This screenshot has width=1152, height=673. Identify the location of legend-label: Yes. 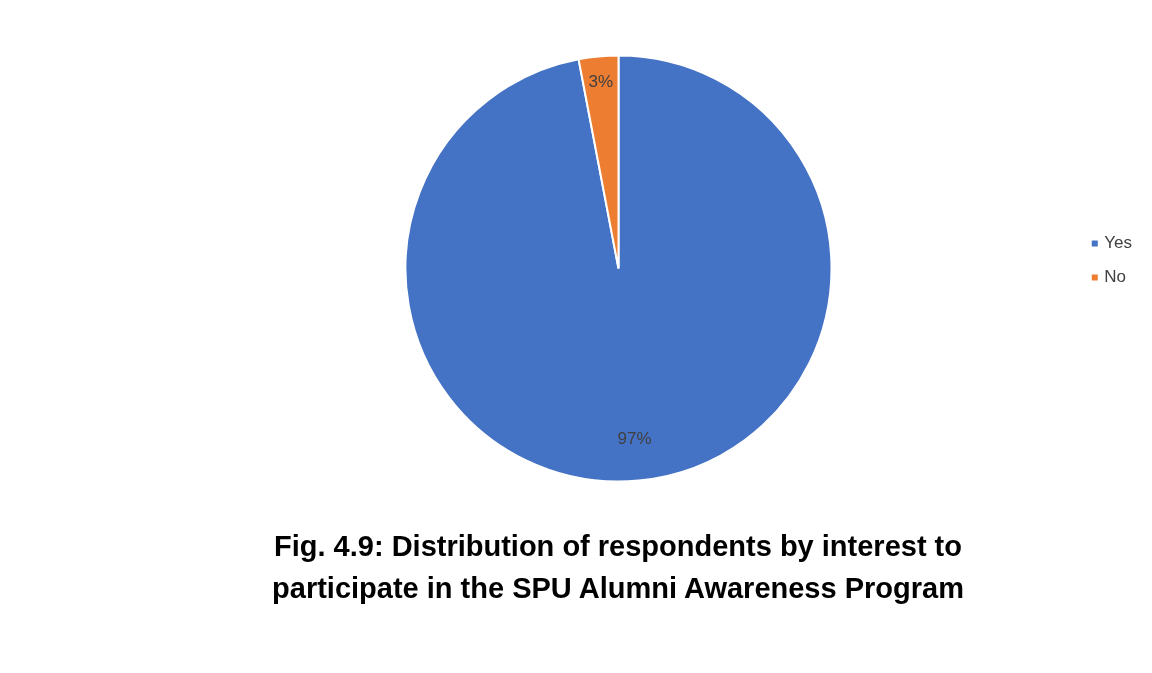
(1118, 243).